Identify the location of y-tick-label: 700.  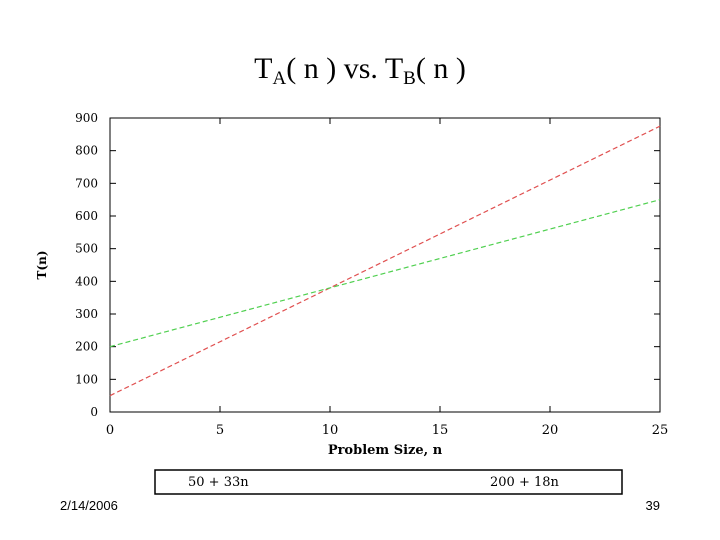
(86, 183).